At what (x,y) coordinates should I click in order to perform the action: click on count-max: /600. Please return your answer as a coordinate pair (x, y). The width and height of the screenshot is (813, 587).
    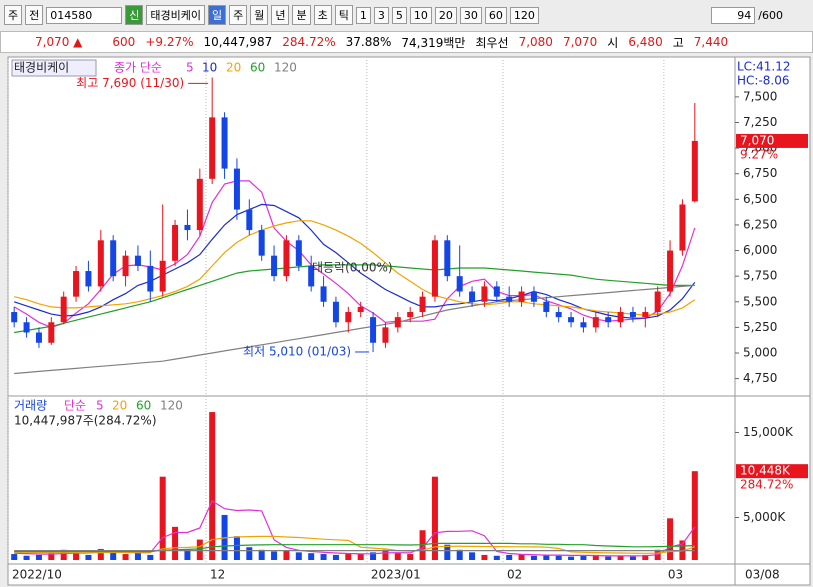
    Looking at the image, I should click on (770, 15).